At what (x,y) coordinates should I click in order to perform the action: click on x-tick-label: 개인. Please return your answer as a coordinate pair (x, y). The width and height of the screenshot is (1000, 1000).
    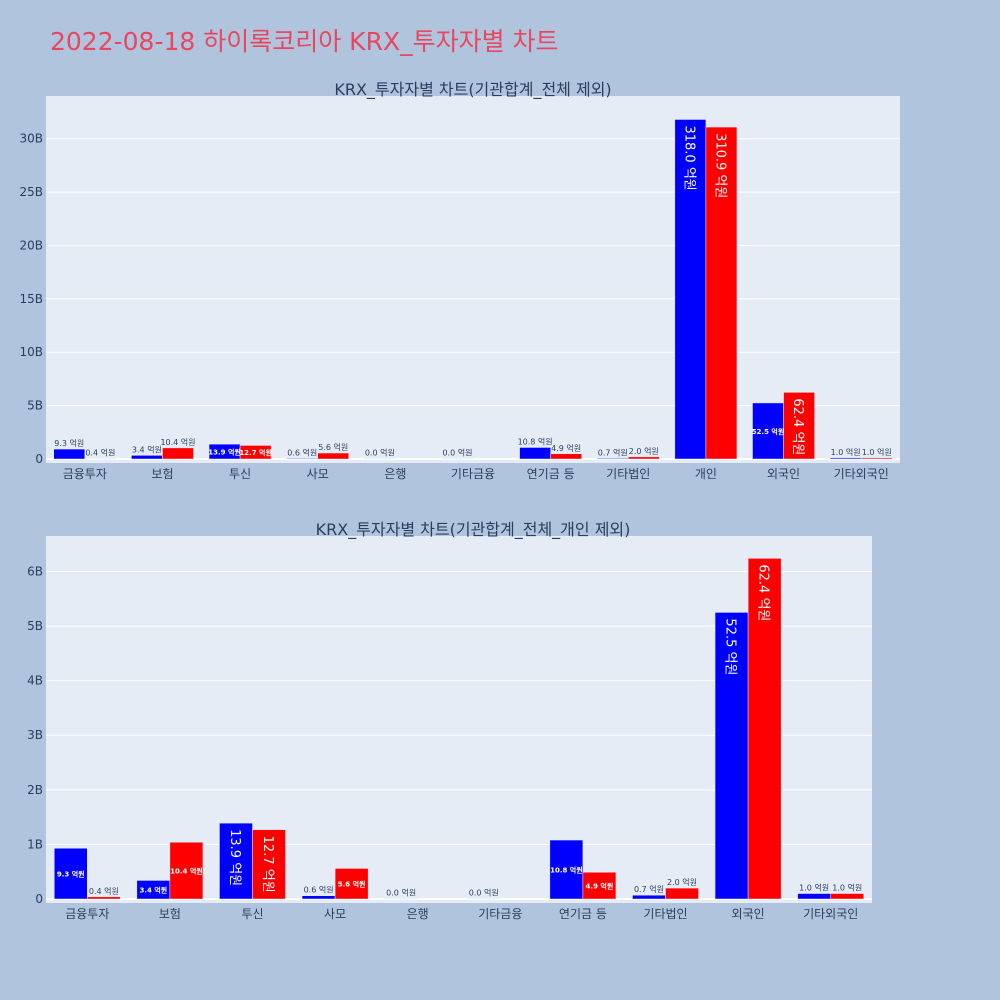
    Looking at the image, I should click on (706, 474).